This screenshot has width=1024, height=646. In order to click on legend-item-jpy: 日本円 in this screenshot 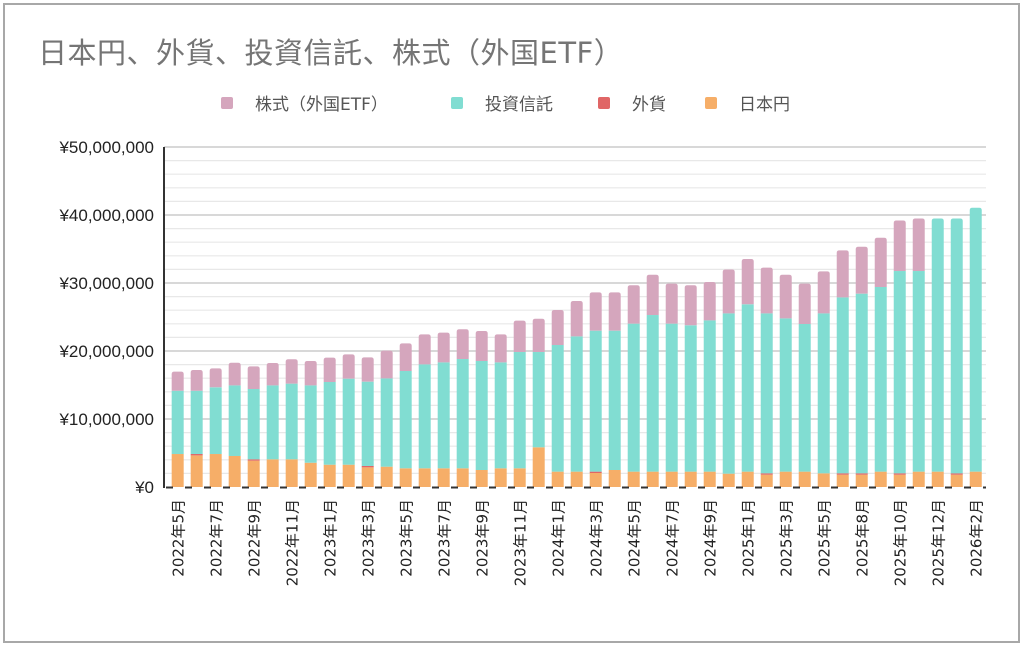, I will do `click(747, 102)`.